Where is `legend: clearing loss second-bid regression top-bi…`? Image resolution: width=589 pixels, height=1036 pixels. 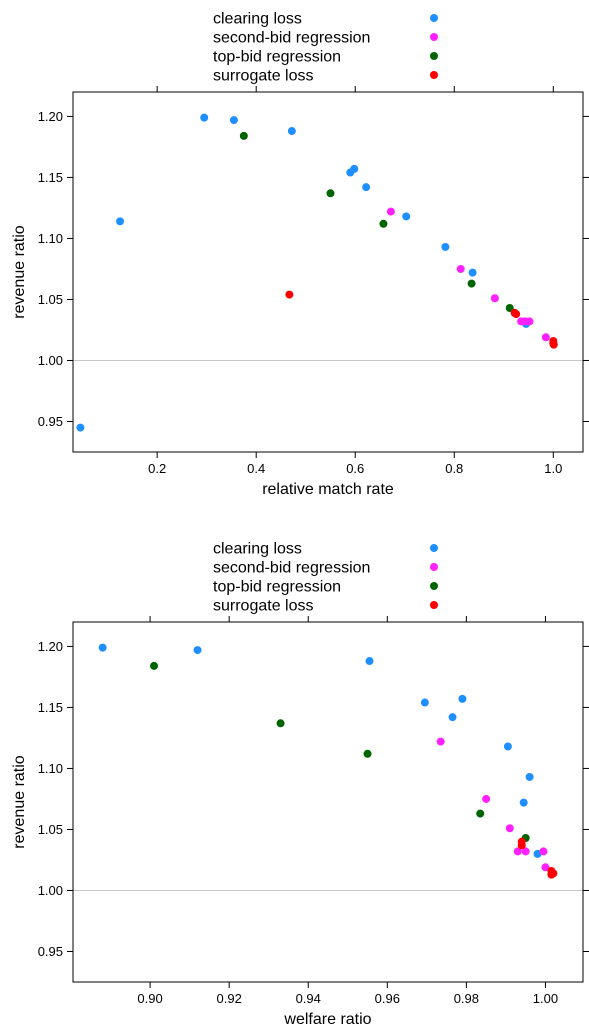 legend: clearing loss second-bid regression top-bi… is located at coordinates (325, 578).